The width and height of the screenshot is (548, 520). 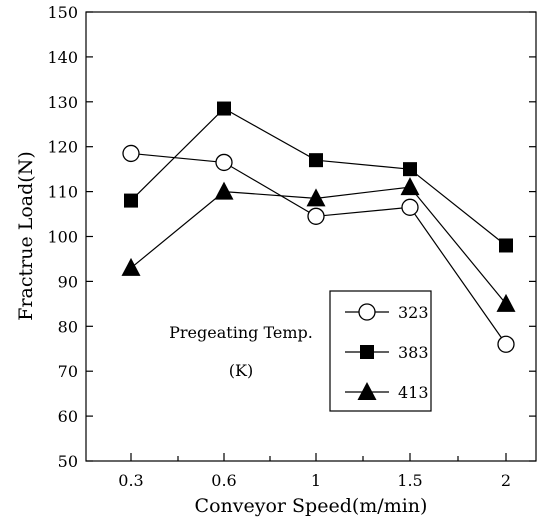 I want to click on legend: 323 383 413, so click(x=380, y=351).